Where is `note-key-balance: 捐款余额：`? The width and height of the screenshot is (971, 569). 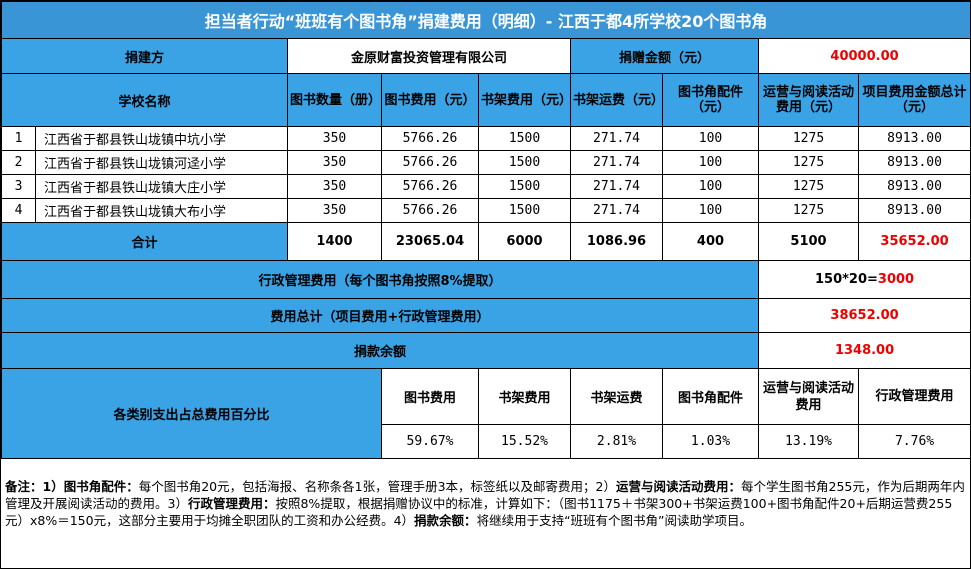
note-key-balance: 捐款余额： is located at coordinates (445, 520).